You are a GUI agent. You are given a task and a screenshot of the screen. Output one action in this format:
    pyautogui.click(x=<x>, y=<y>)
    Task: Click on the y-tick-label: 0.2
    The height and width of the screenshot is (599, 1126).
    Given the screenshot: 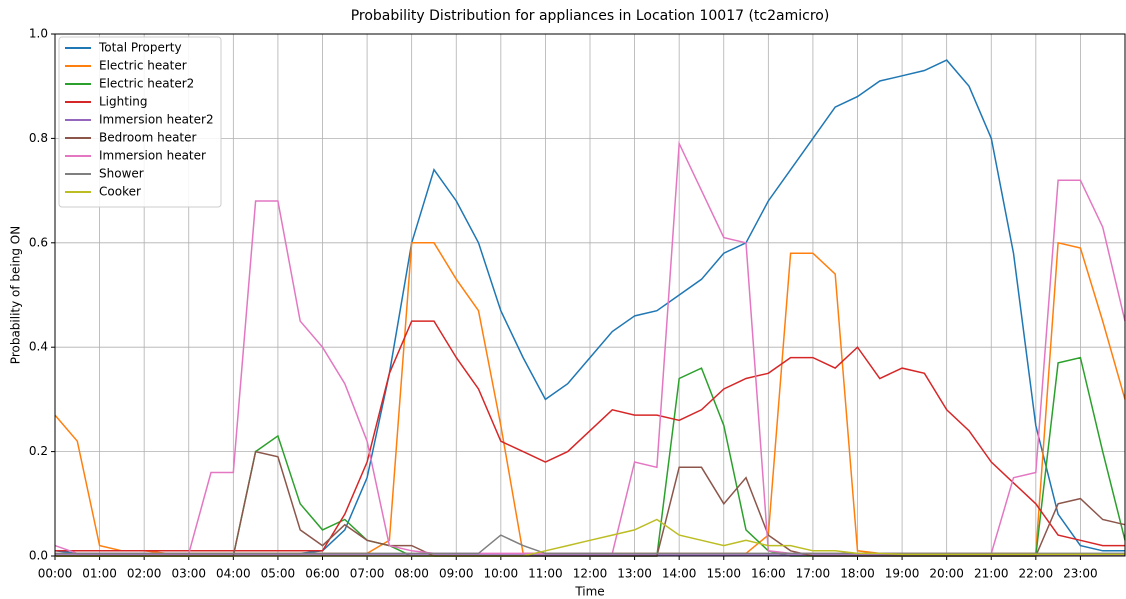 What is the action you would take?
    pyautogui.click(x=38, y=451)
    